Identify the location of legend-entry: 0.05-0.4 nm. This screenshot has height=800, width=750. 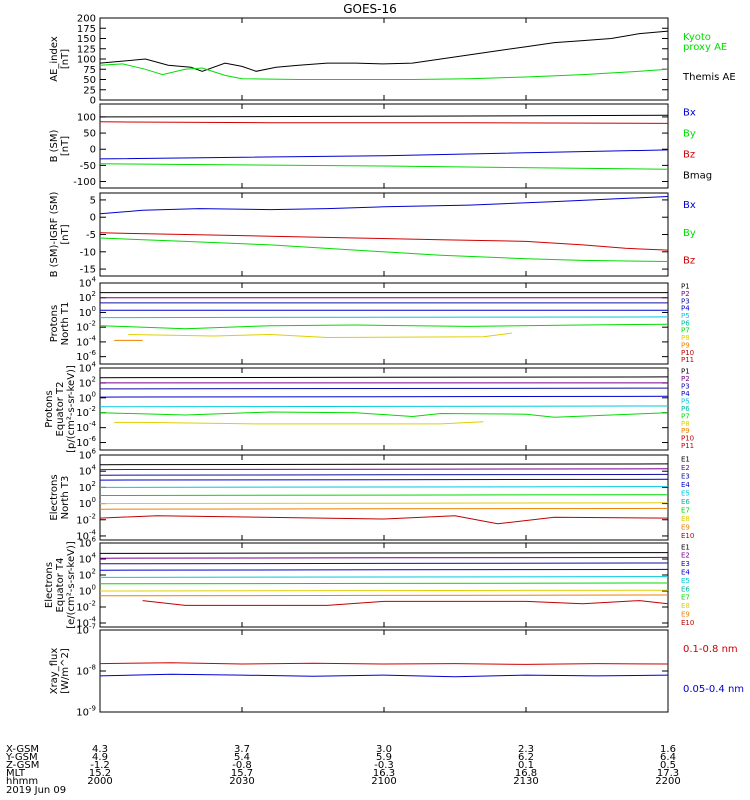
(713, 689).